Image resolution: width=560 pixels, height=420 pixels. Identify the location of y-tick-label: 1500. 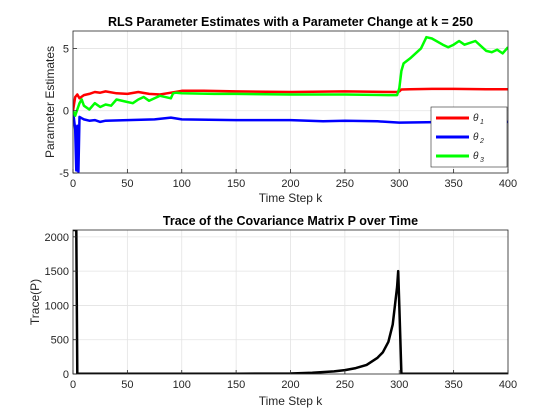
(57, 272).